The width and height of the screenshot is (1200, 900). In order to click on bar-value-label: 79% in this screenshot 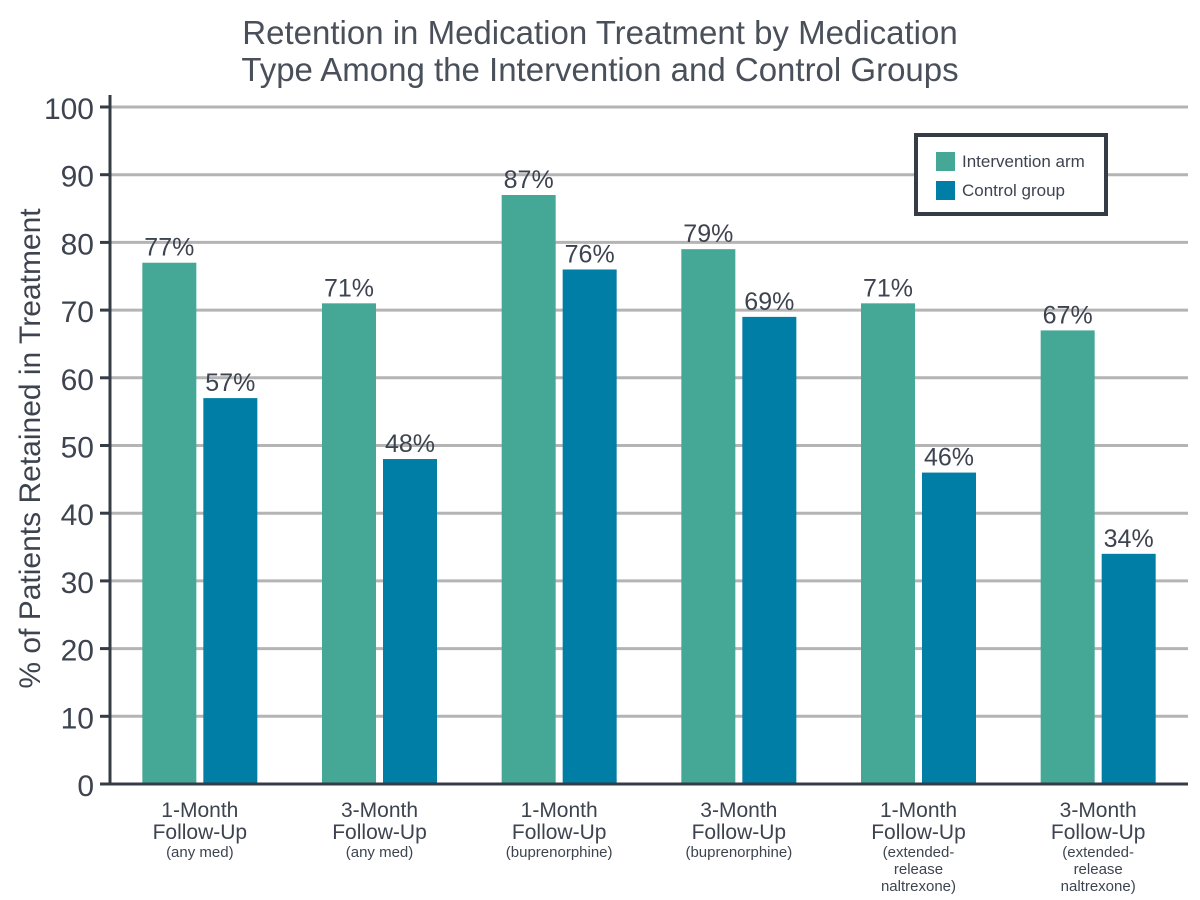, I will do `click(708, 234)`.